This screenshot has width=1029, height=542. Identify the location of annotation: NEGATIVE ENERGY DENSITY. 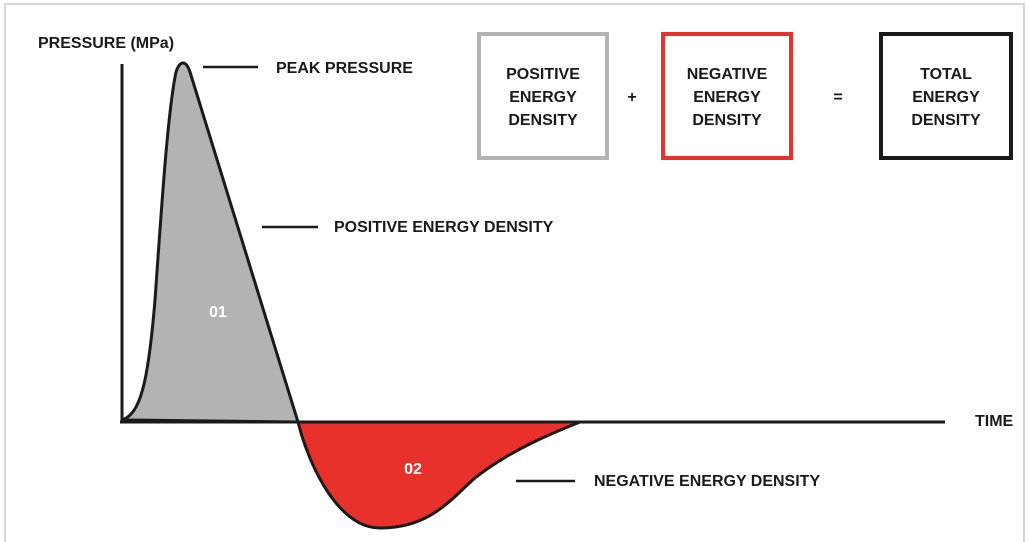
(707, 481).